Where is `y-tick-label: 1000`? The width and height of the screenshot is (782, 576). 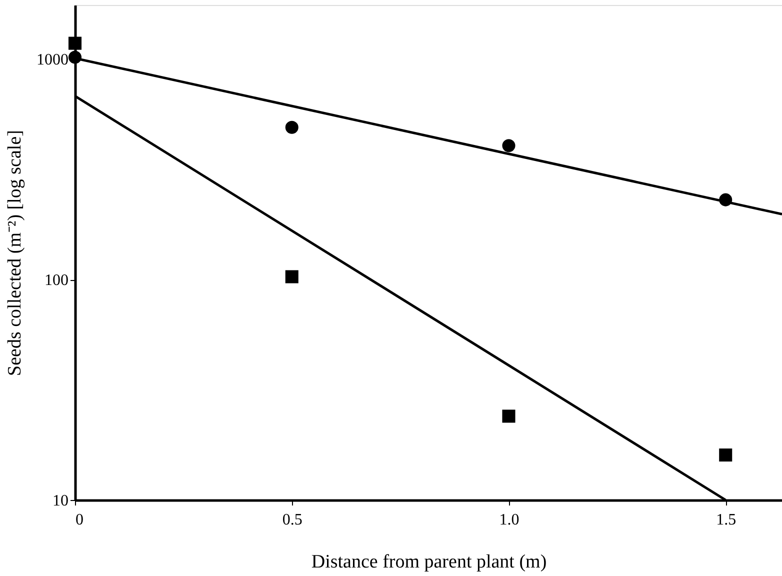 y-tick-label: 1000 is located at coordinates (52, 60).